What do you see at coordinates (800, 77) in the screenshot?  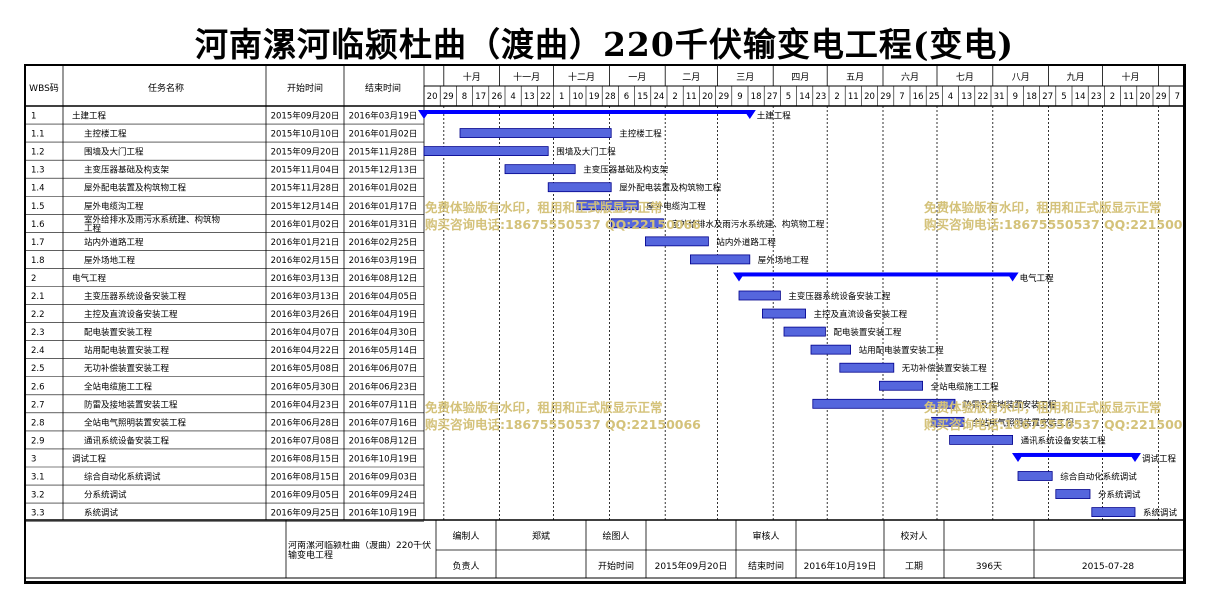 I see `month-label: 四月` at bounding box center [800, 77].